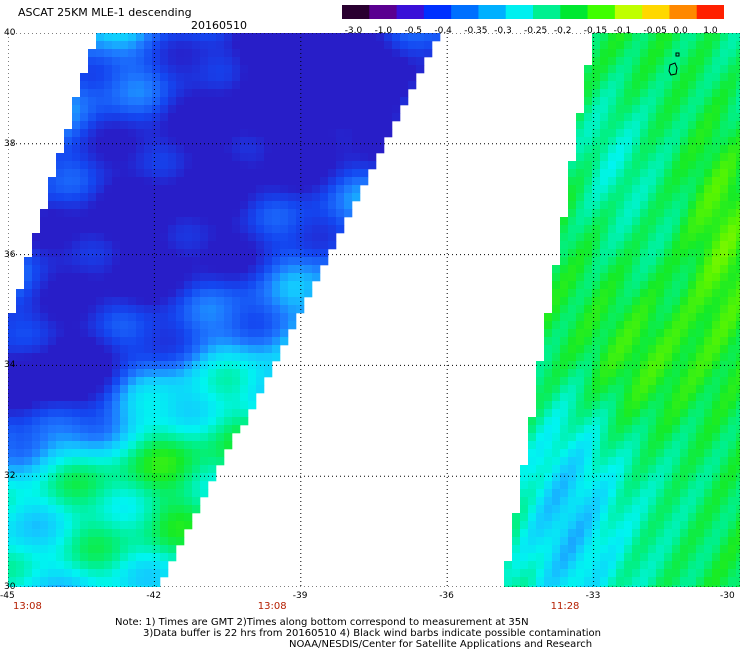 The image size is (740, 650). What do you see at coordinates (503, 31) in the screenshot?
I see `colorbar-tick-label: -0.3` at bounding box center [503, 31].